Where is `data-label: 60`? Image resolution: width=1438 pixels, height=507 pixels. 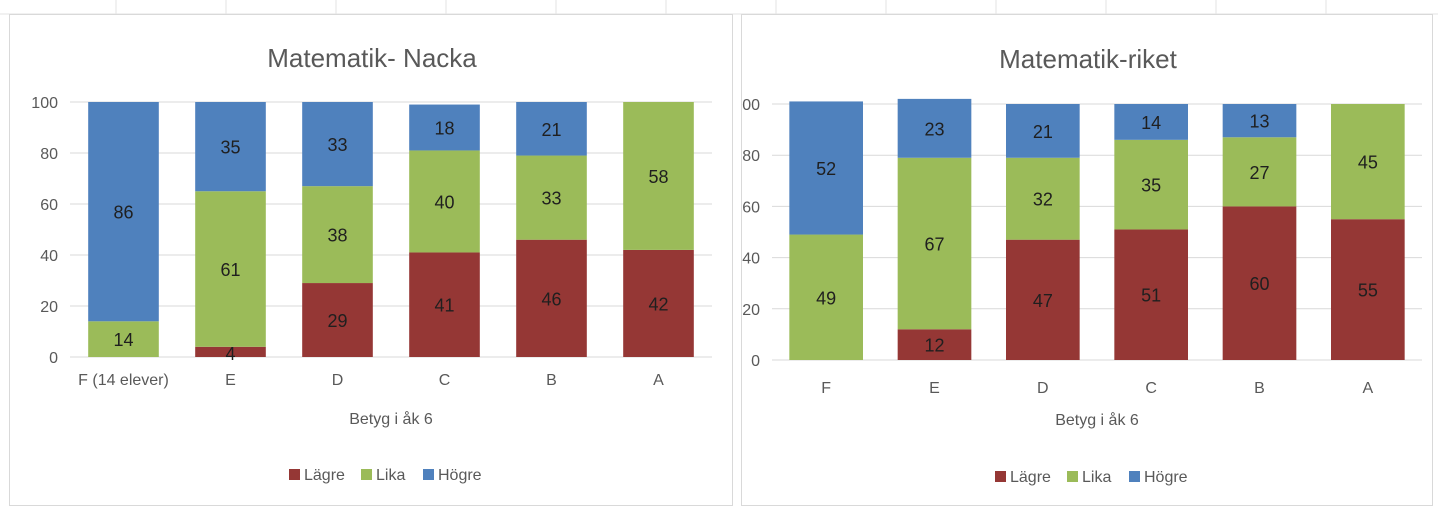 data-label: 60 is located at coordinates (1259, 284).